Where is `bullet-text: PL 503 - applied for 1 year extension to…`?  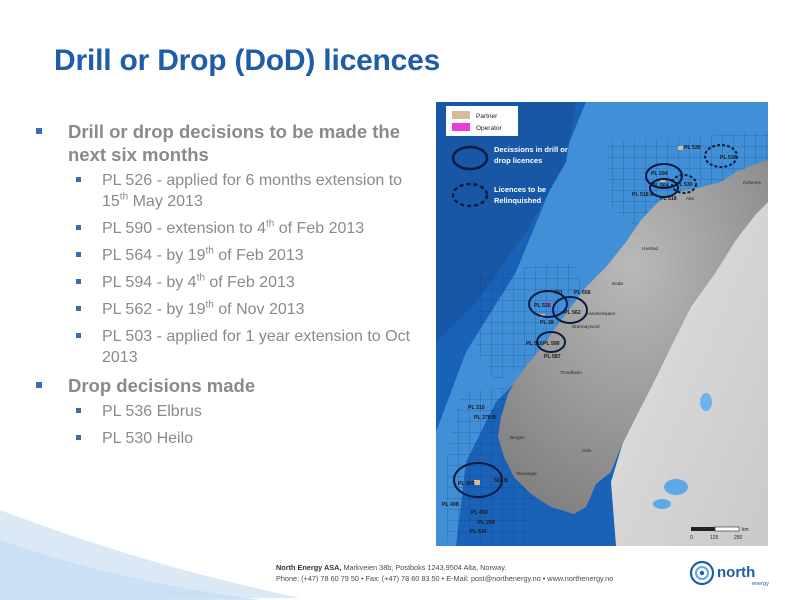 bullet-text: PL 503 - applied for 1 year extension to… is located at coordinates (256, 347).